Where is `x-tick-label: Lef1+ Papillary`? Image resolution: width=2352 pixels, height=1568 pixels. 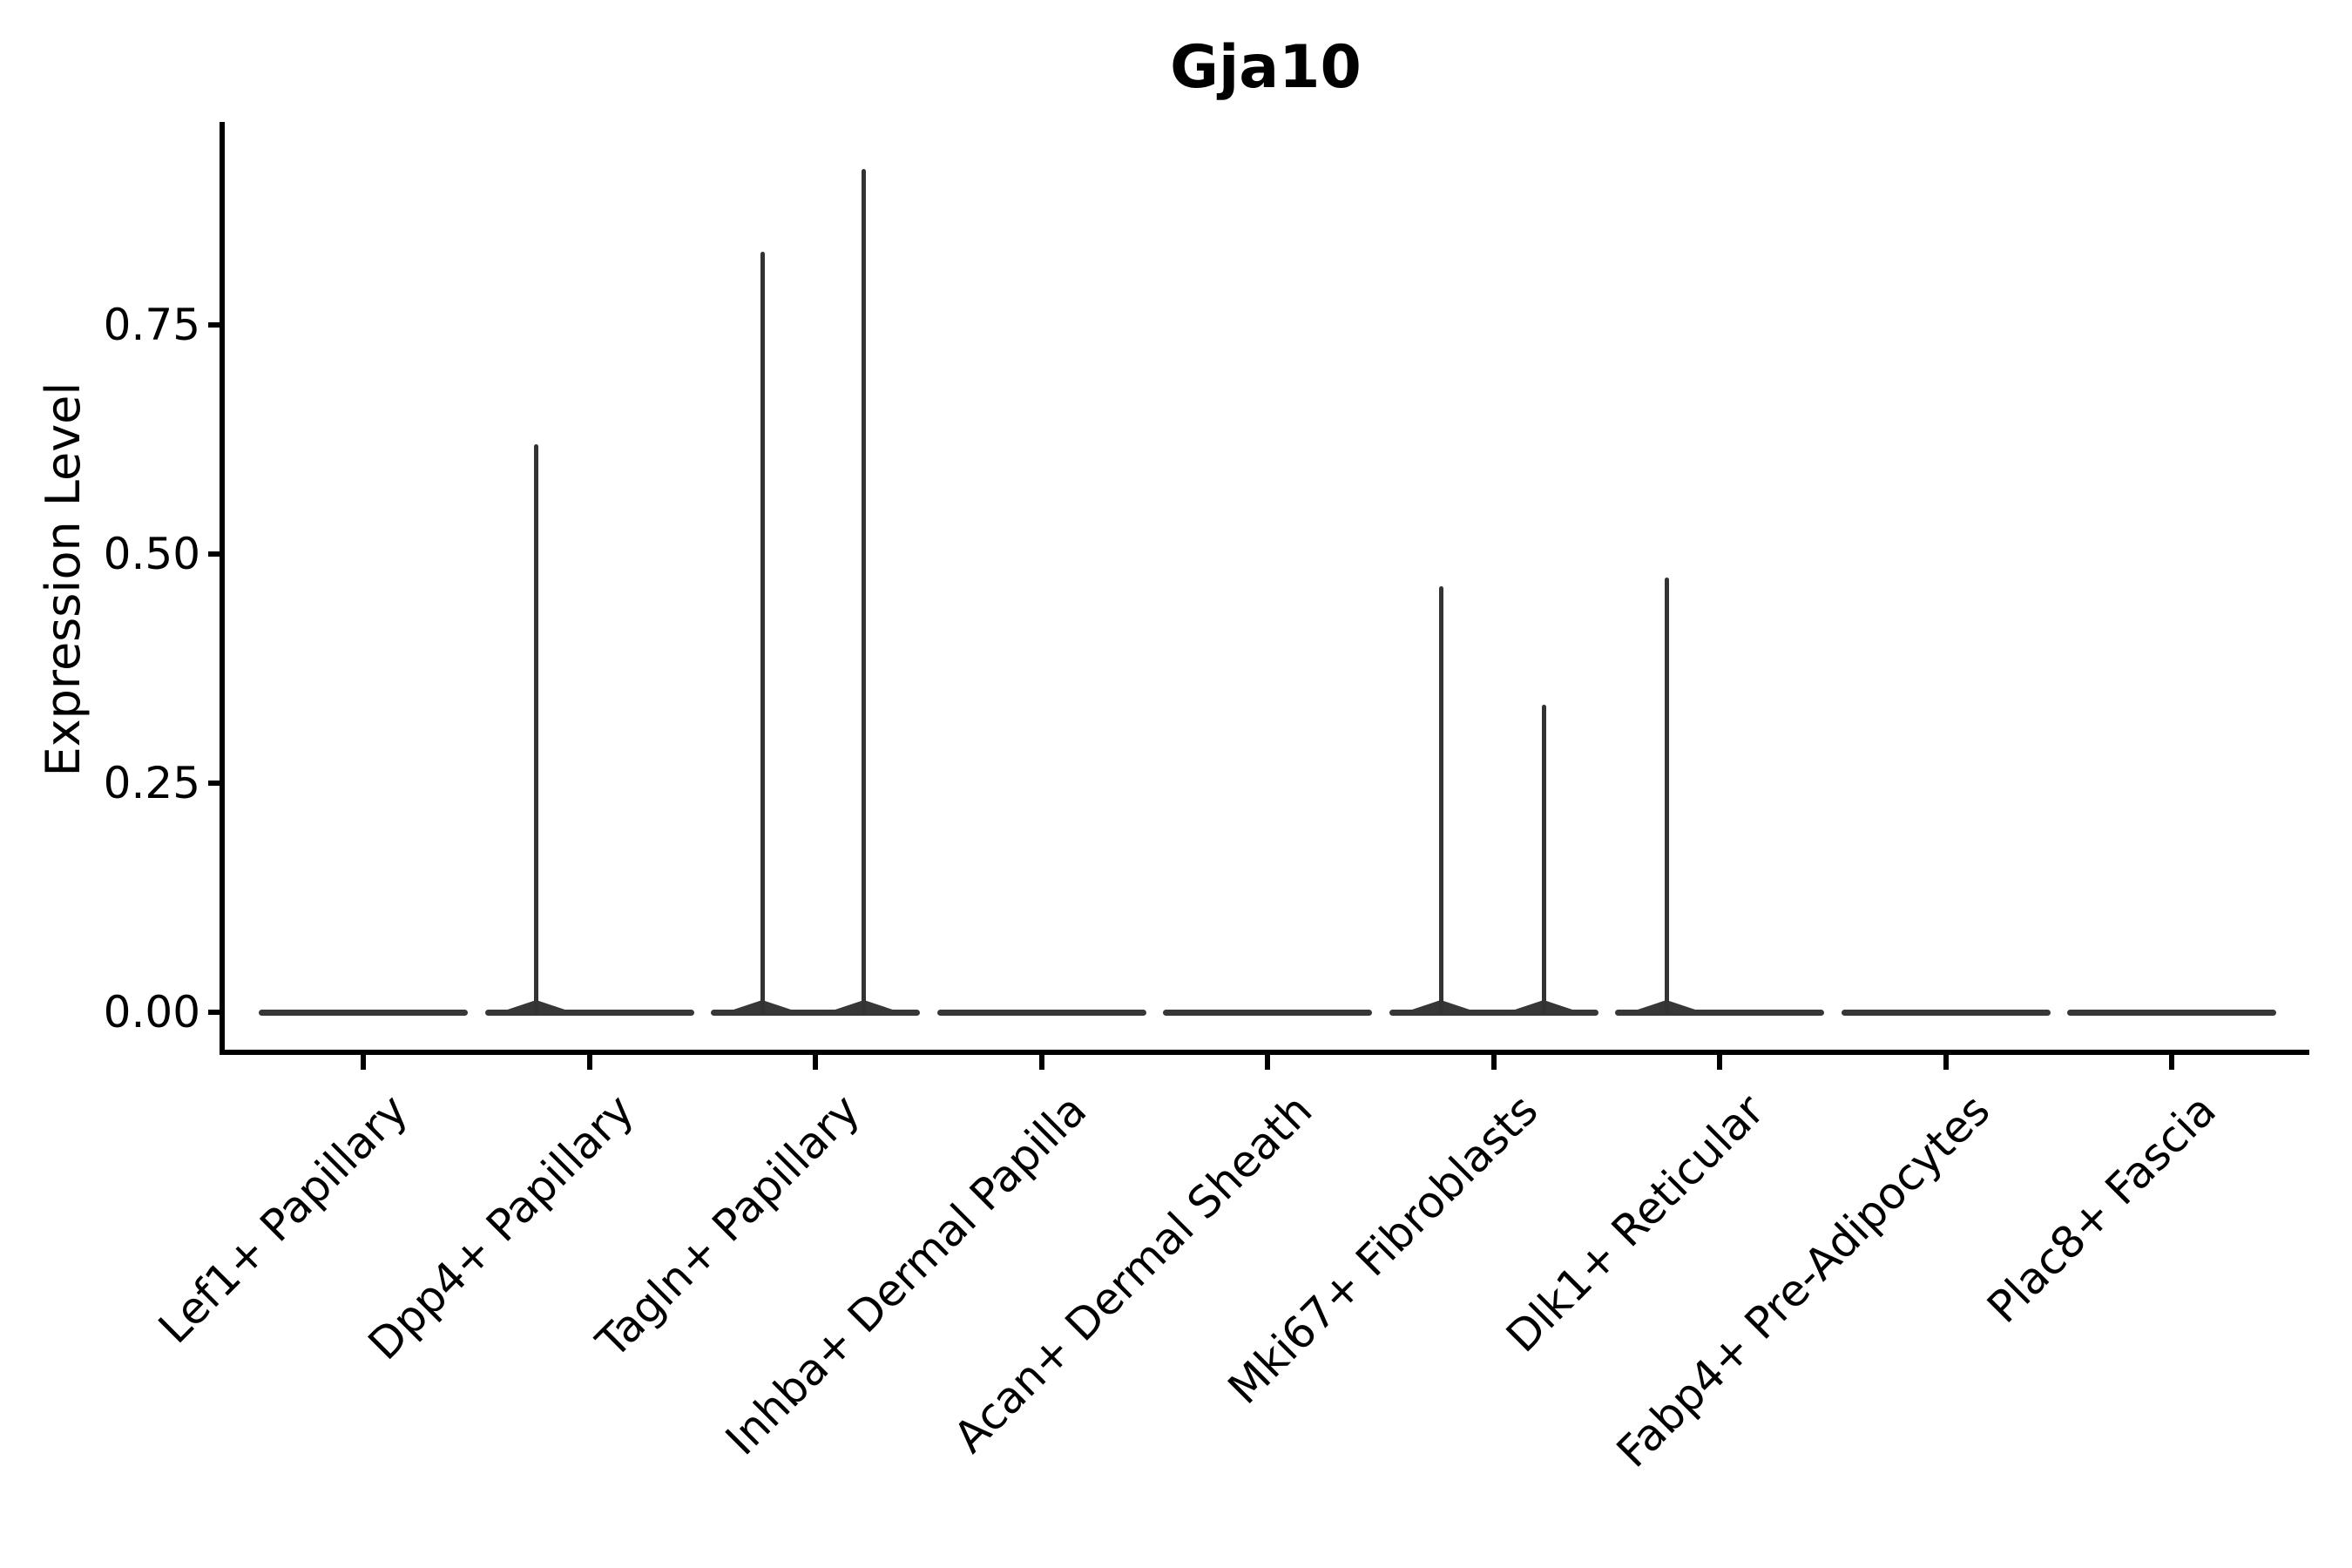 x-tick-label: Lef1+ Papillary is located at coordinates (283, 1219).